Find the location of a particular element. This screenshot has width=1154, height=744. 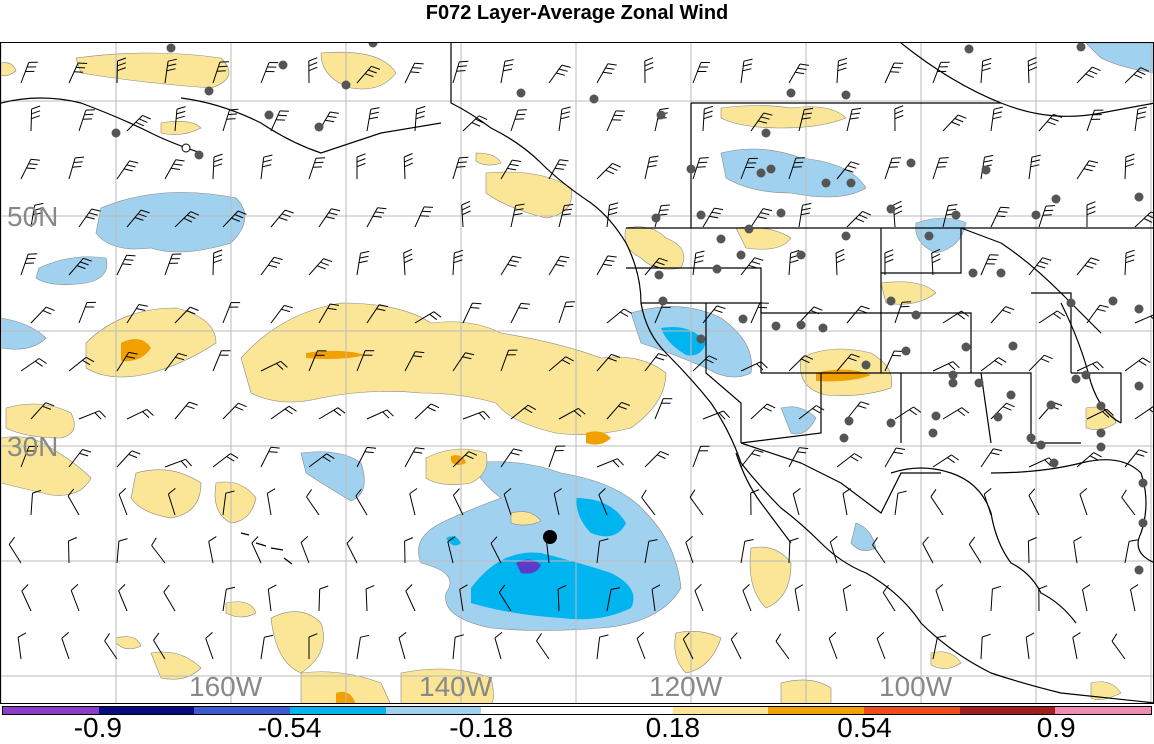

color-scale-label: -0.18 is located at coordinates (481, 728).